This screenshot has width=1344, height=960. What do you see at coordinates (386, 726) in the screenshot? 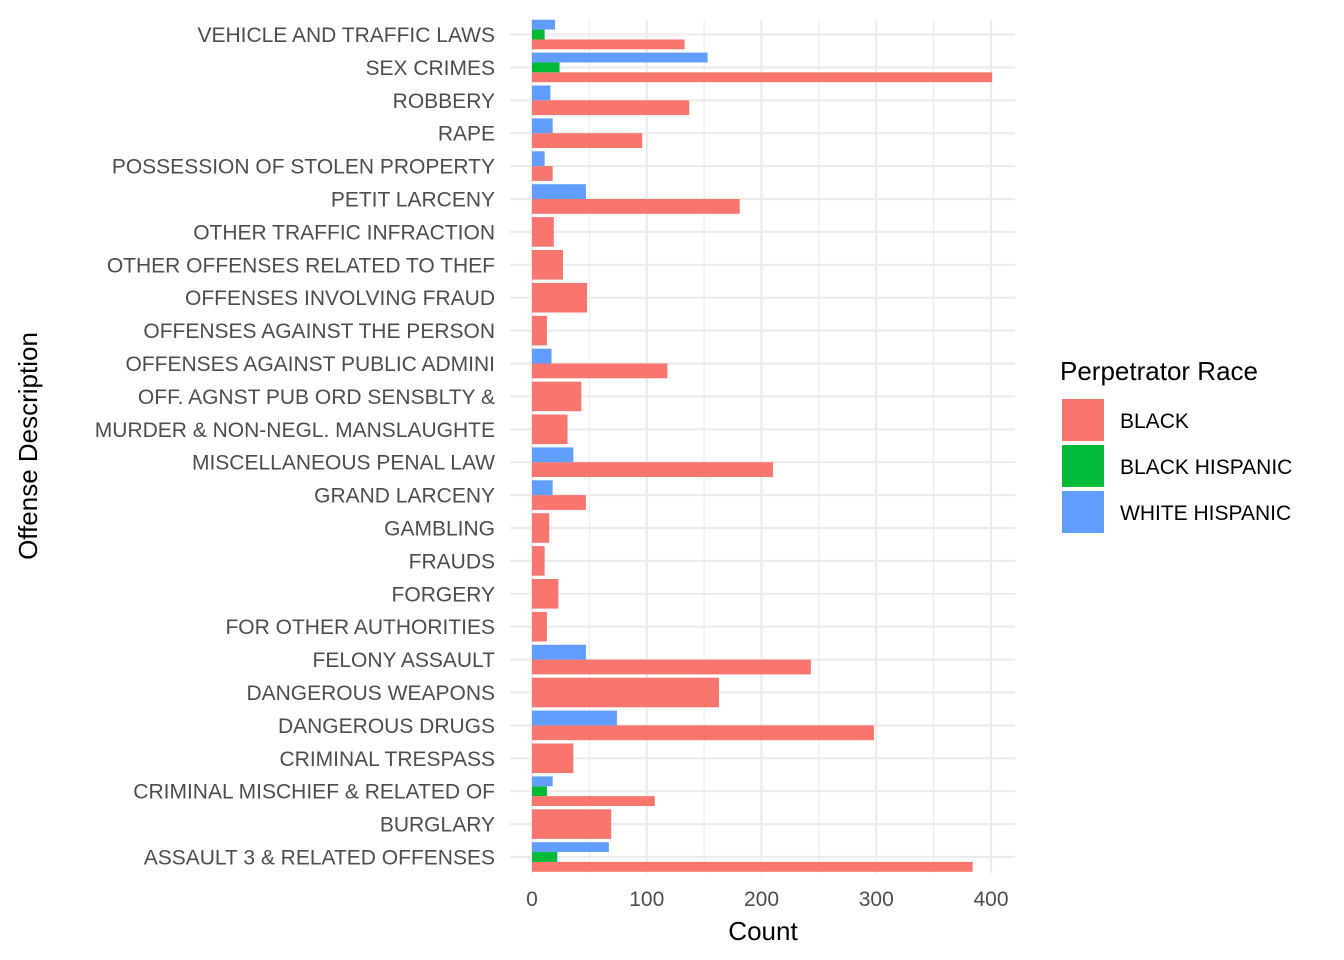
I see `y-tick-label: DANGEROUS DRUGS` at bounding box center [386, 726].